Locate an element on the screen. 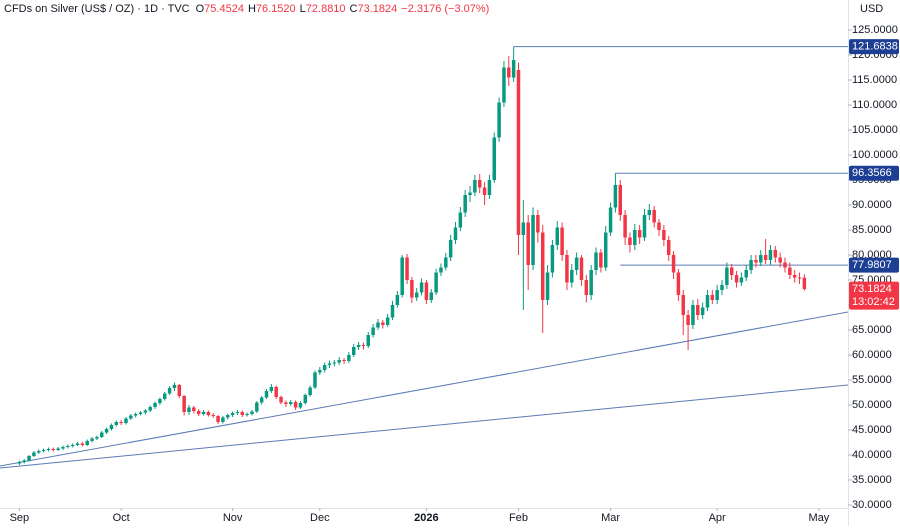 The image size is (900, 531). legend-value: 76.1520 is located at coordinates (276, 9).